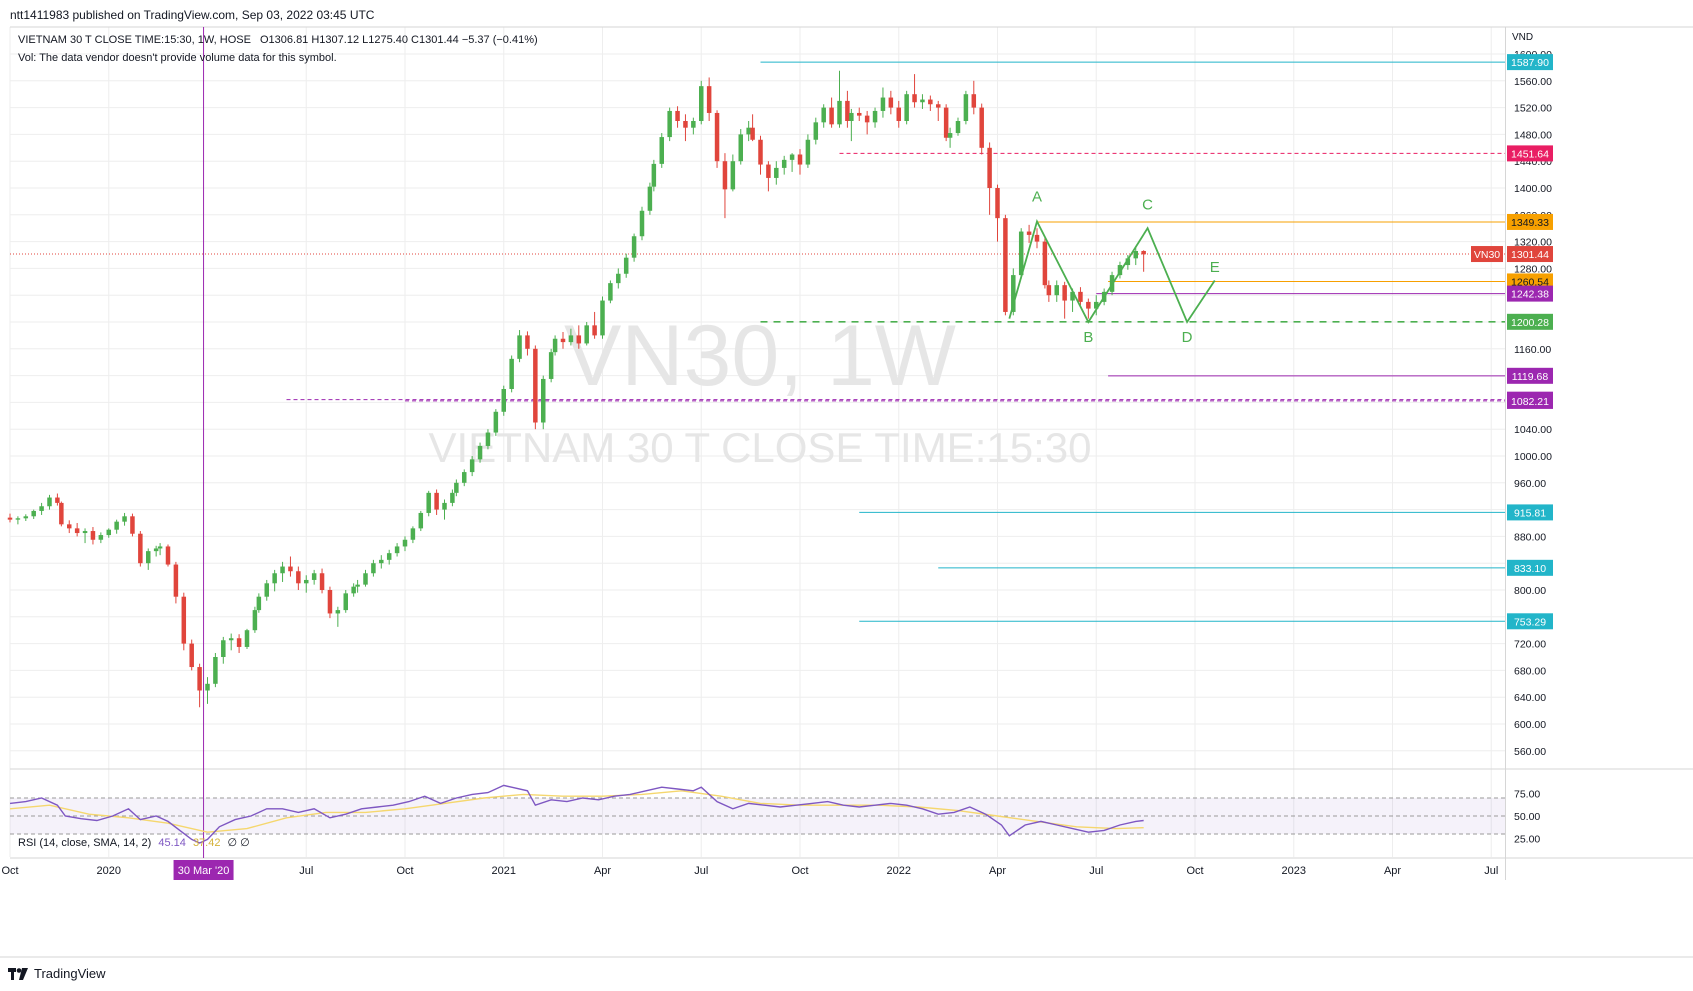 This screenshot has width=1693, height=991. I want to click on time-highlight-badge, so click(203, 870).